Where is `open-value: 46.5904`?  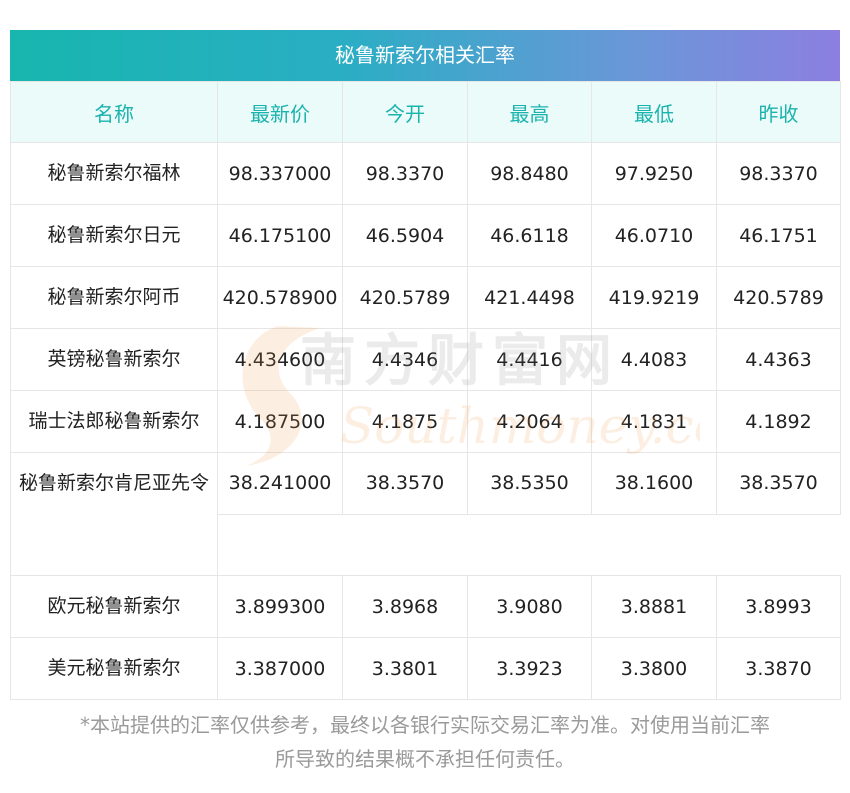 open-value: 46.5904 is located at coordinates (405, 235).